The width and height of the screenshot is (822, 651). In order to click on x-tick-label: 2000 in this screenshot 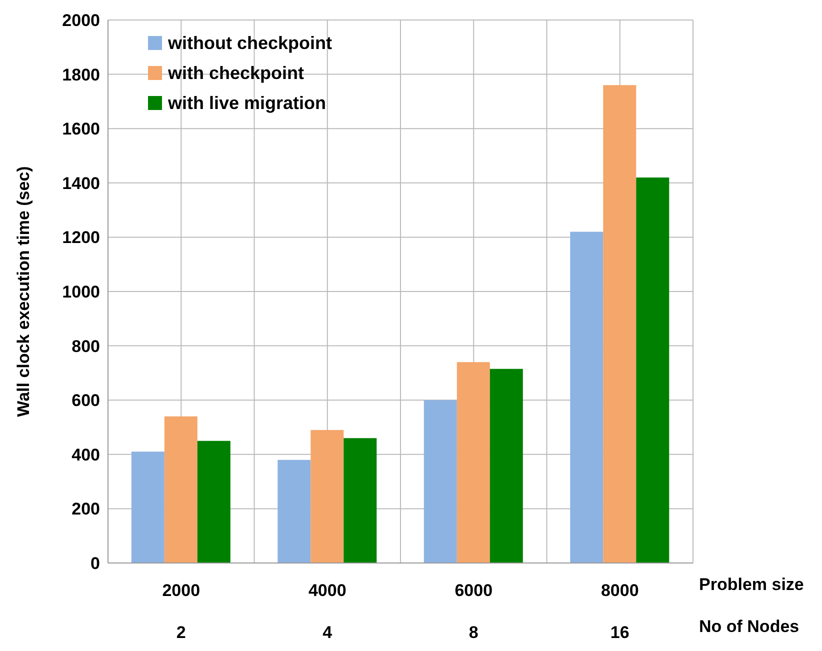, I will do `click(181, 590)`.